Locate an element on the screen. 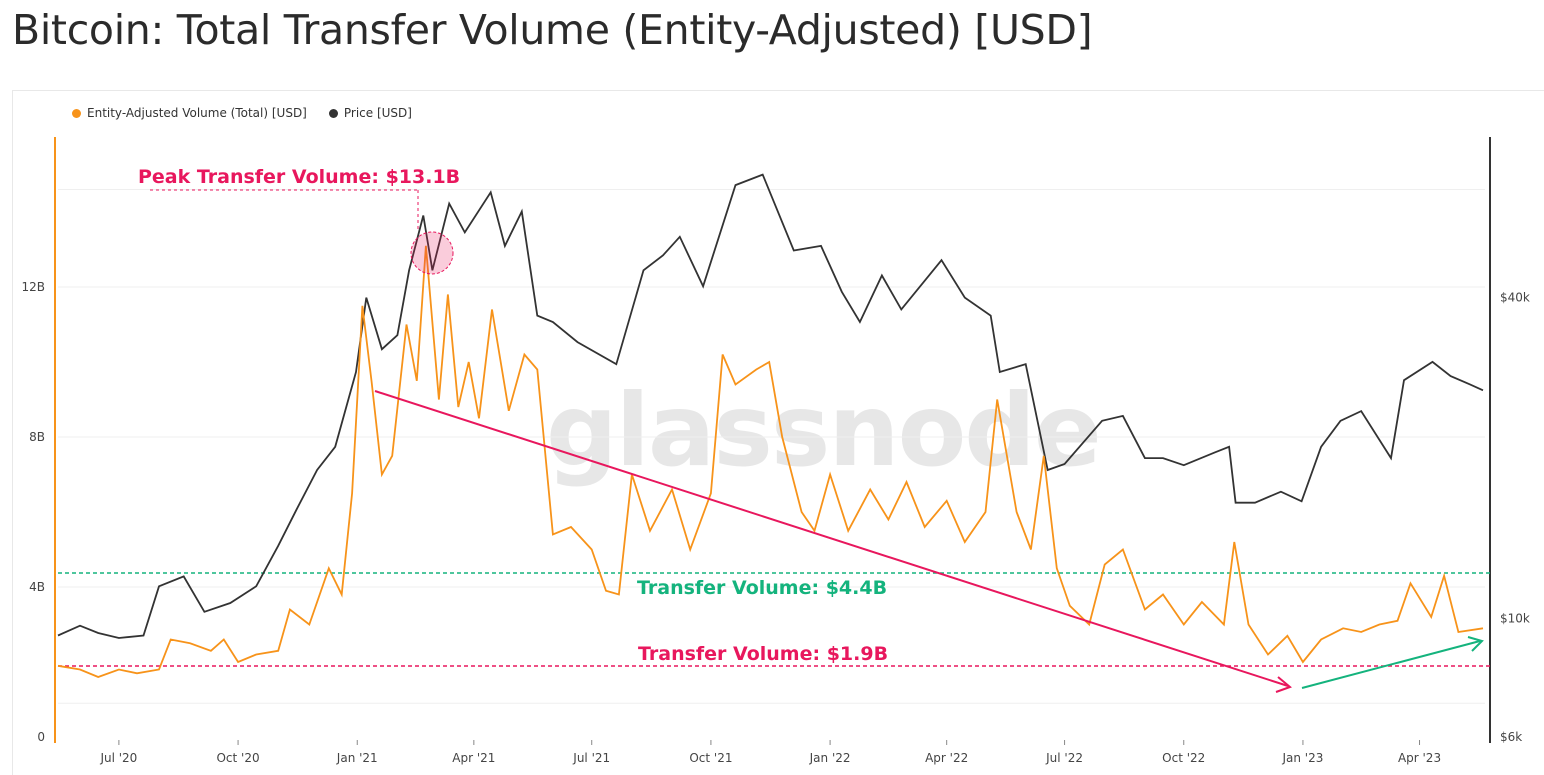 The width and height of the screenshot is (1544, 775). x-tick-label: Apr '22 is located at coordinates (946, 758).